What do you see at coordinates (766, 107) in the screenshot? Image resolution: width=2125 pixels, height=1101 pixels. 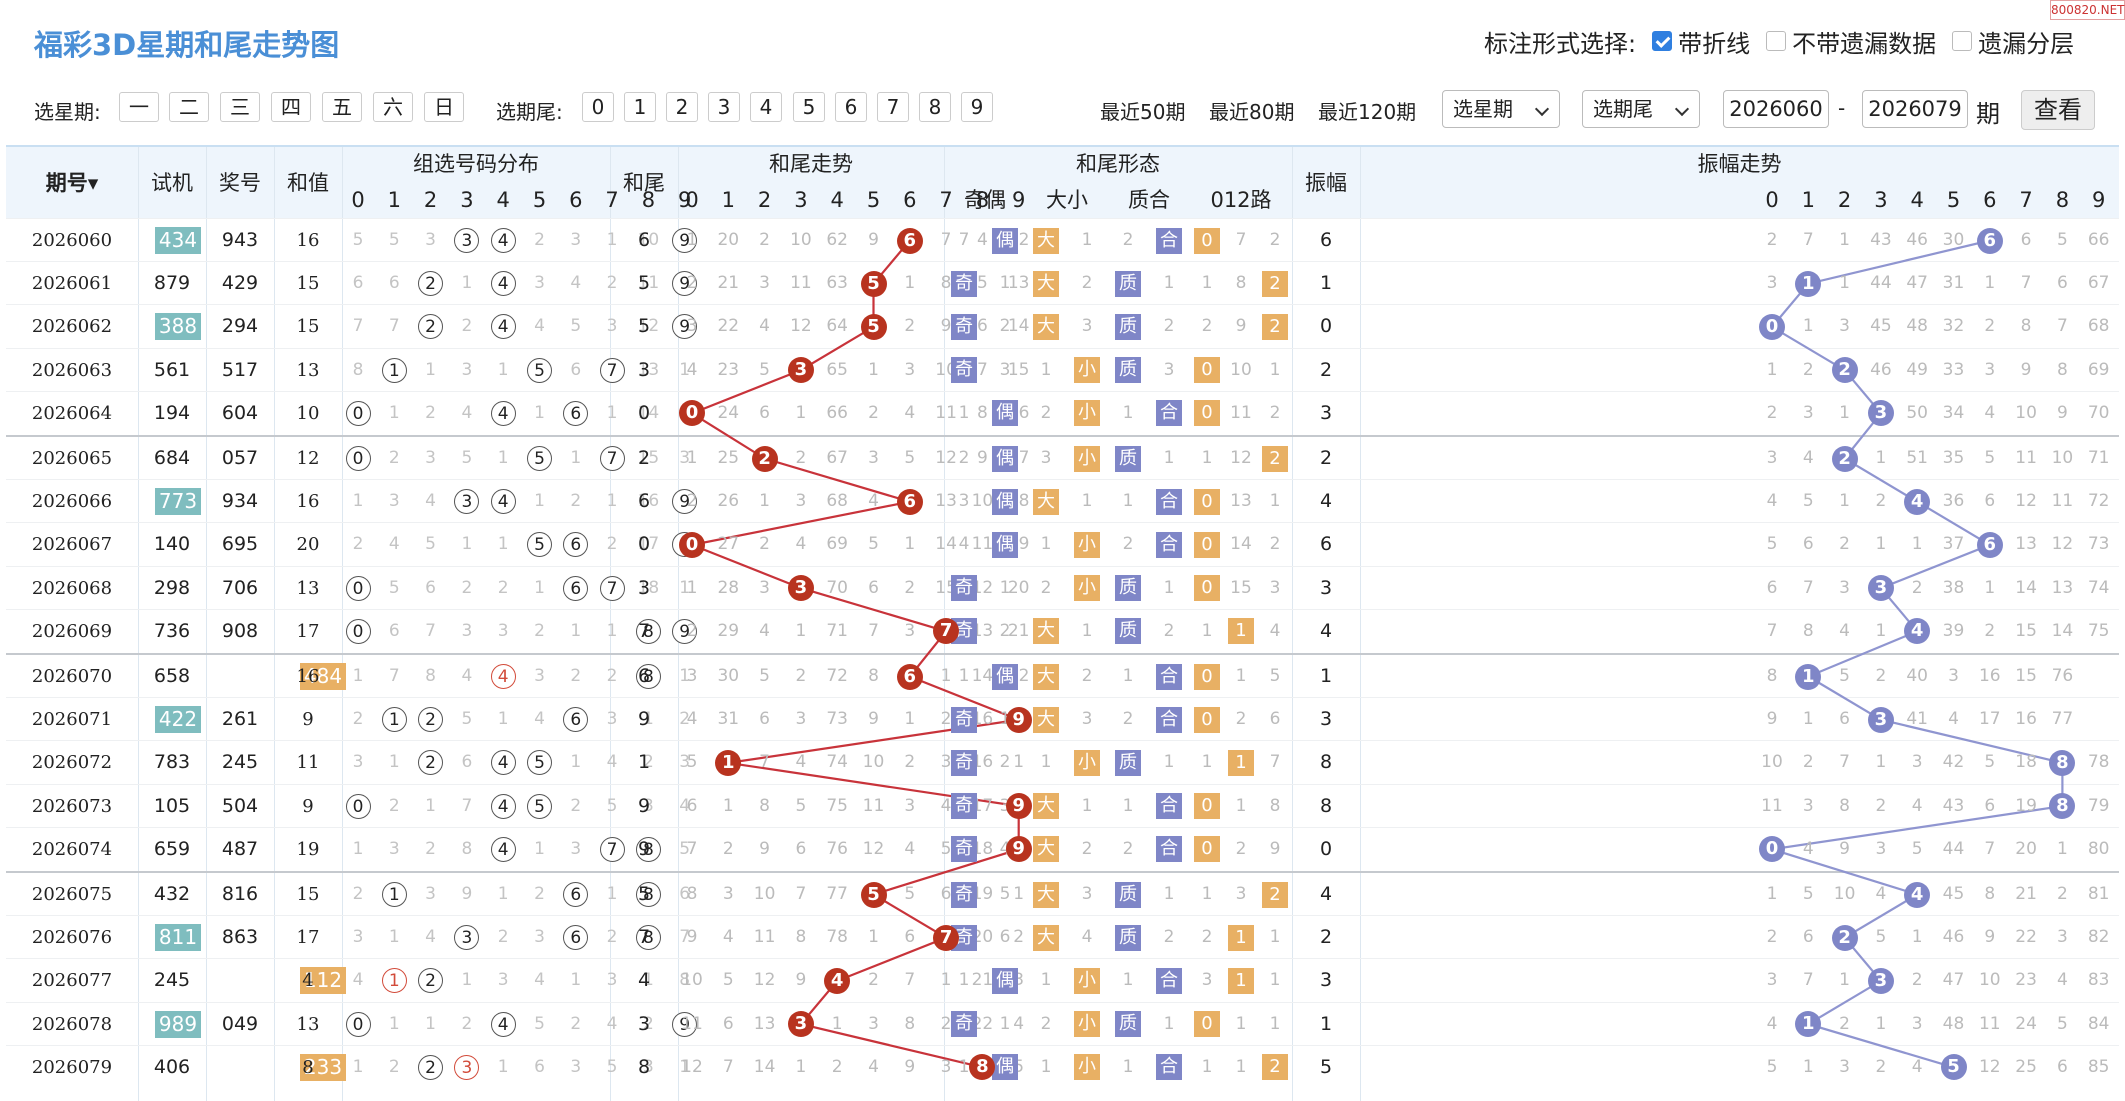 I see `tail-button: 4` at bounding box center [766, 107].